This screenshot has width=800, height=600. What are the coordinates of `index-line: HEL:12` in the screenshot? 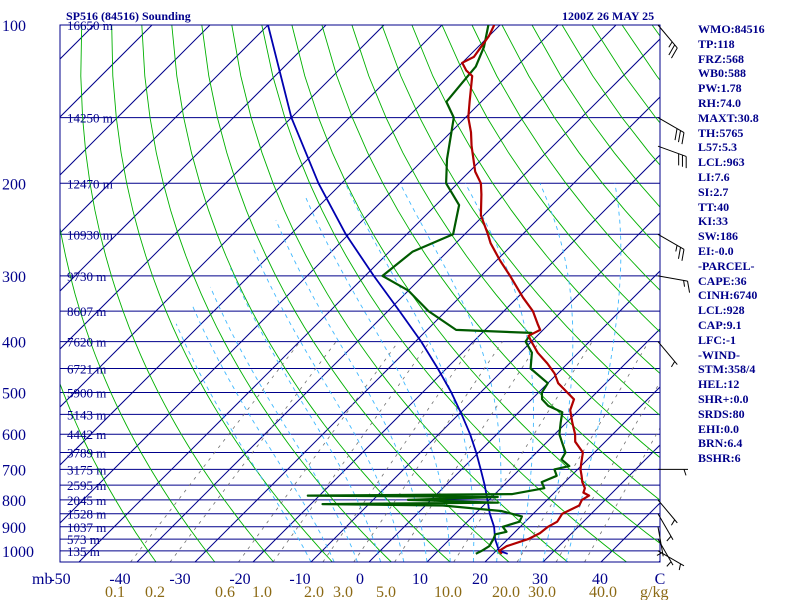 It's located at (719, 384).